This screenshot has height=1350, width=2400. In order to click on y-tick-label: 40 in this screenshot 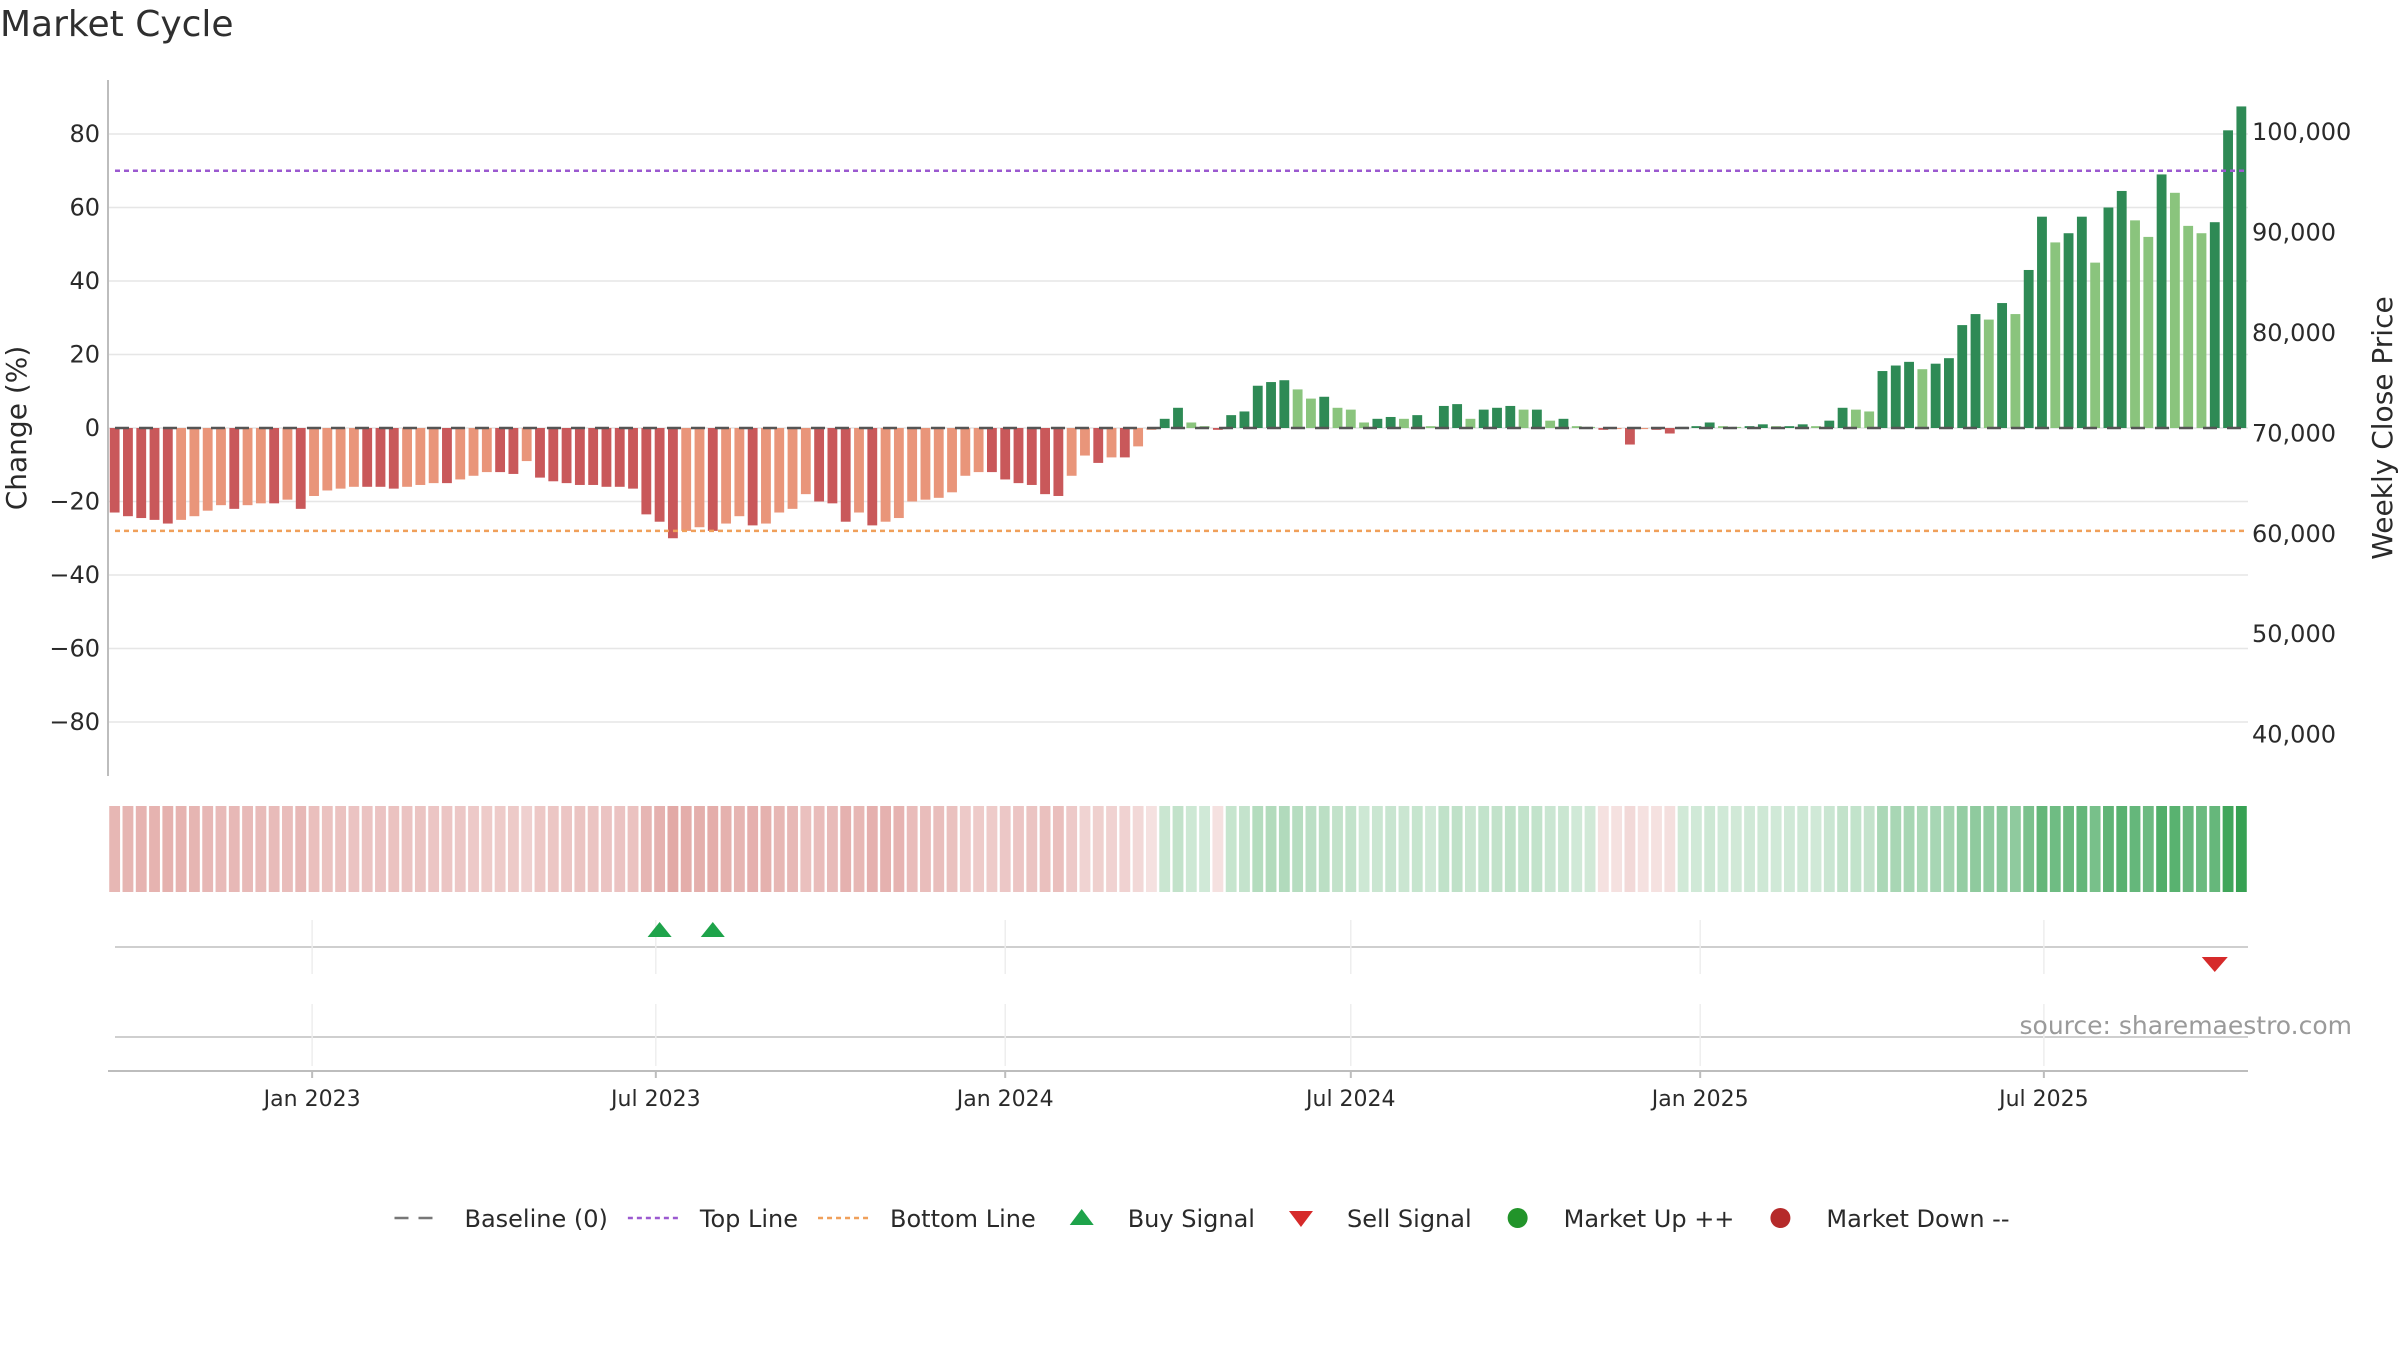, I will do `click(84, 281)`.